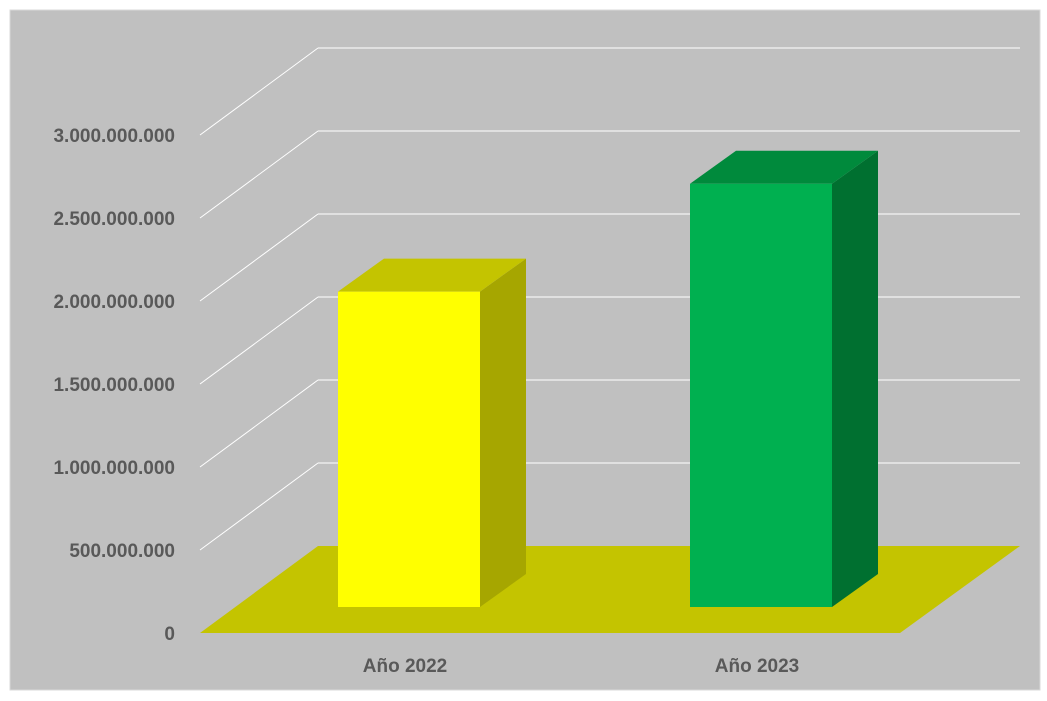 Image resolution: width=1047 pixels, height=701 pixels. I want to click on chart-floor, so click(610, 589).